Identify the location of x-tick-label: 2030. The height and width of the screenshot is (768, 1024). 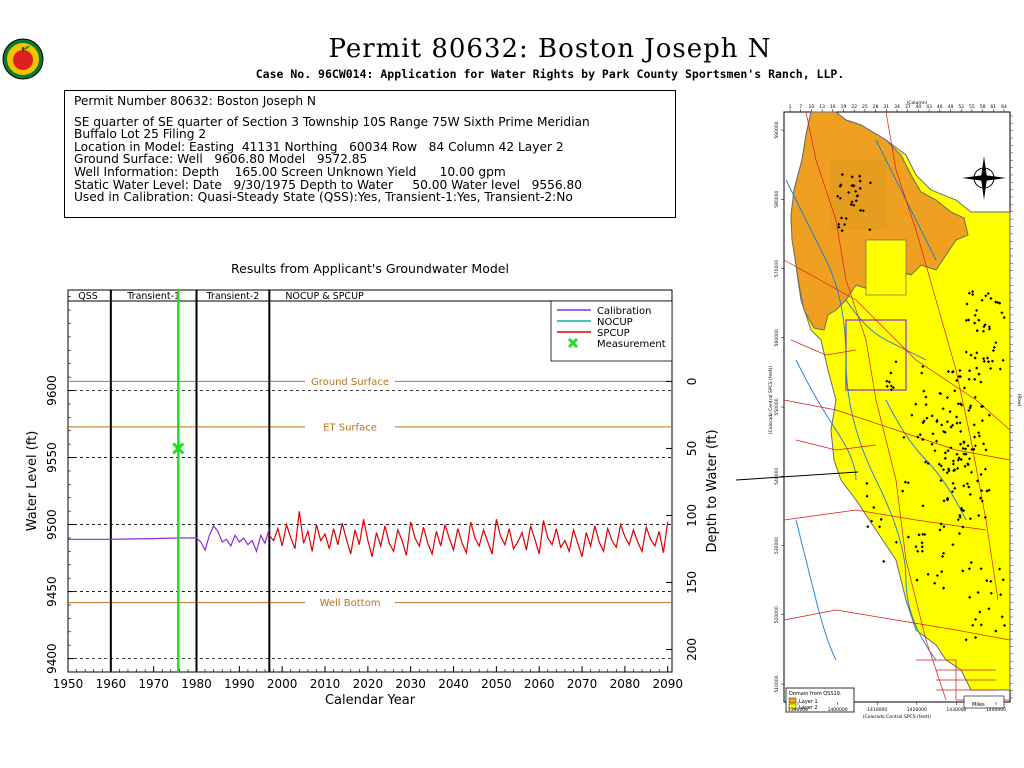
(410, 684).